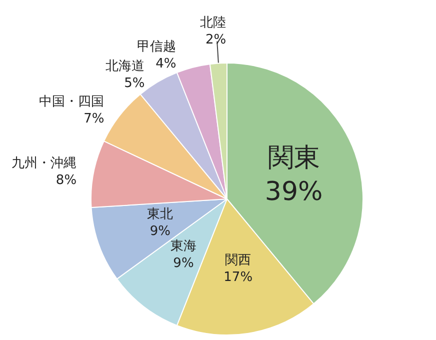  I want to click on slice-label: 北海道, so click(125, 66).